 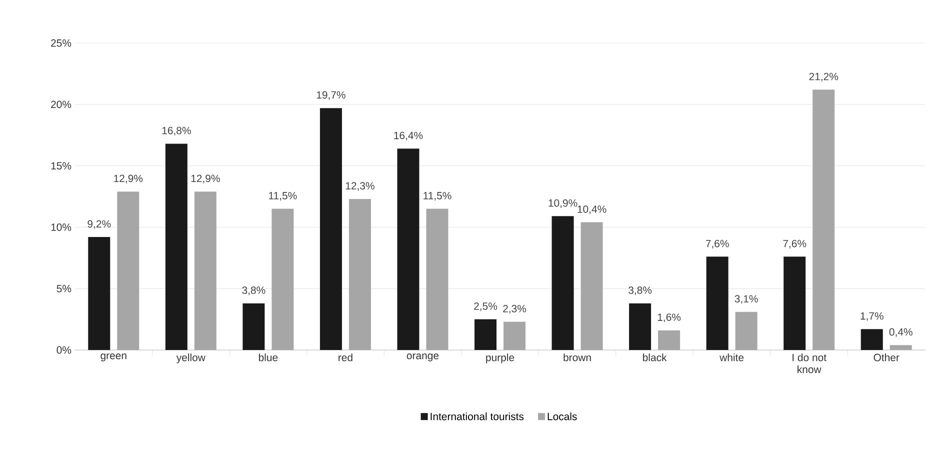 I want to click on x-tick-label: brown, so click(x=577, y=358).